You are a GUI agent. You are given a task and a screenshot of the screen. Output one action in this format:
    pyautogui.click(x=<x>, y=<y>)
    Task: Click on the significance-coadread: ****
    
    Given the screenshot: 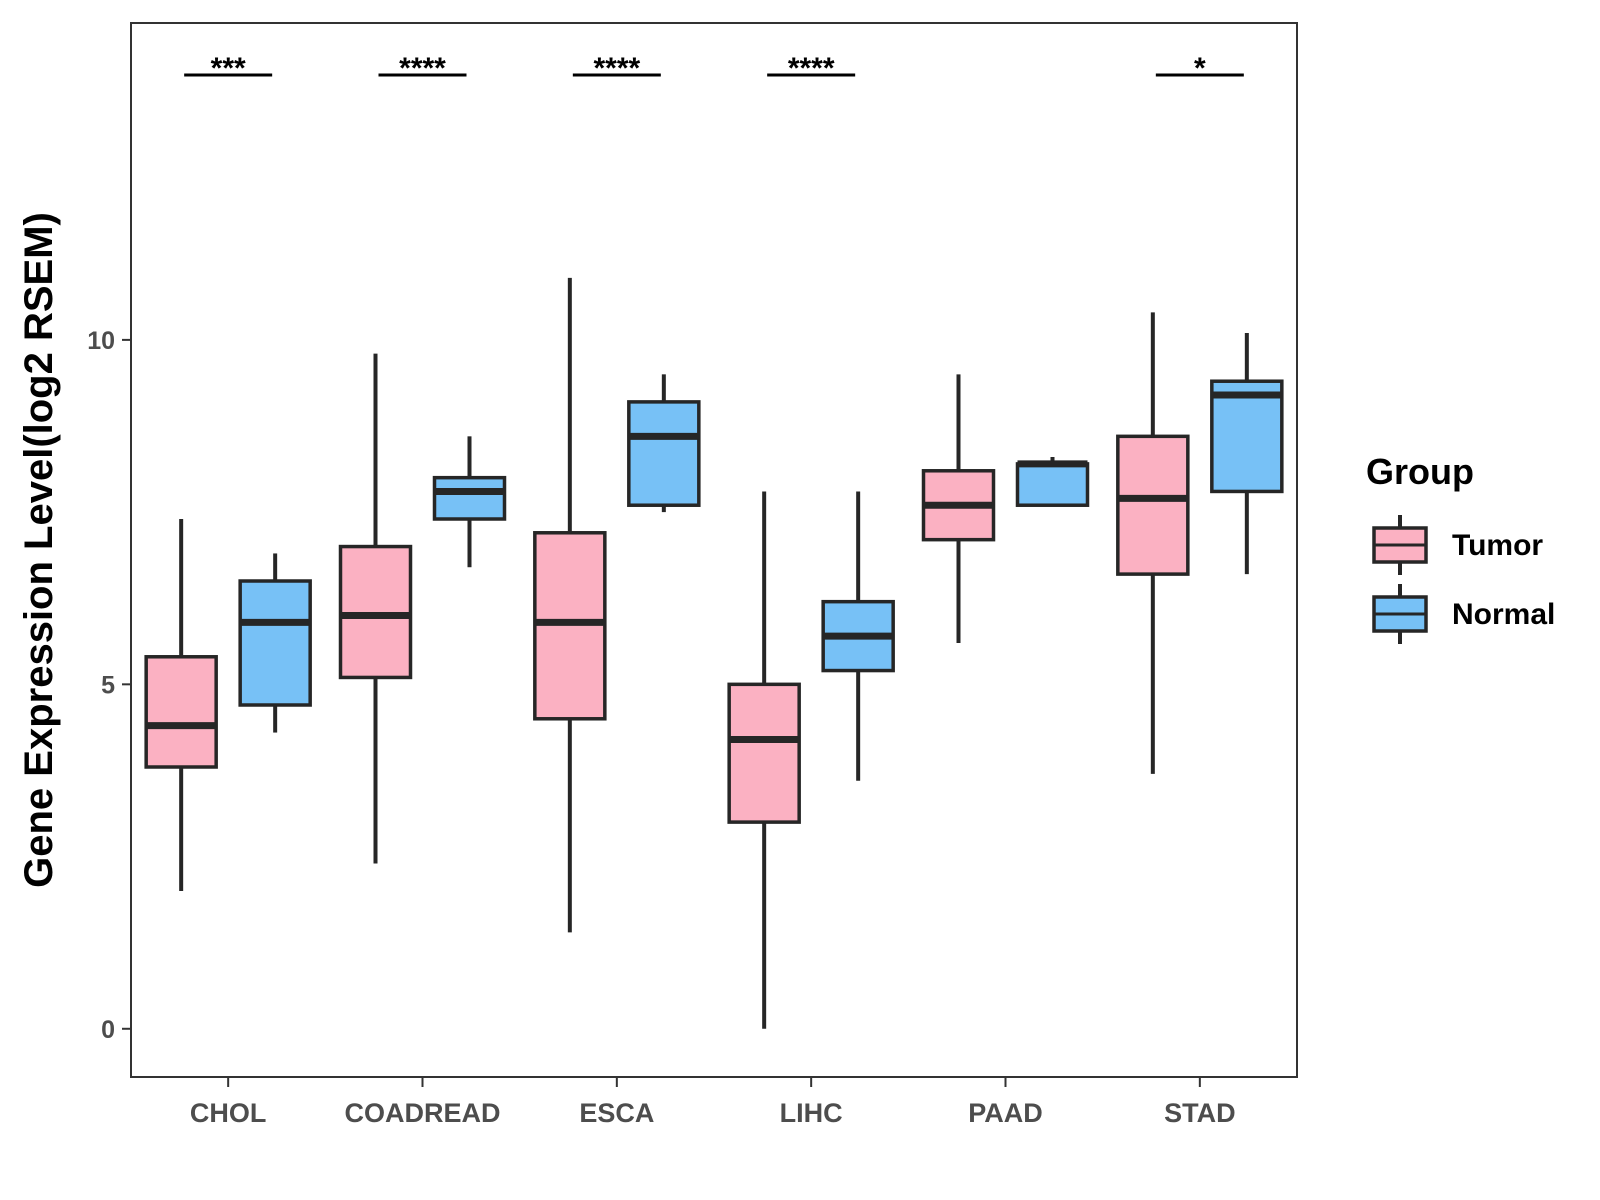 What is the action you would take?
    pyautogui.click(x=422, y=68)
    